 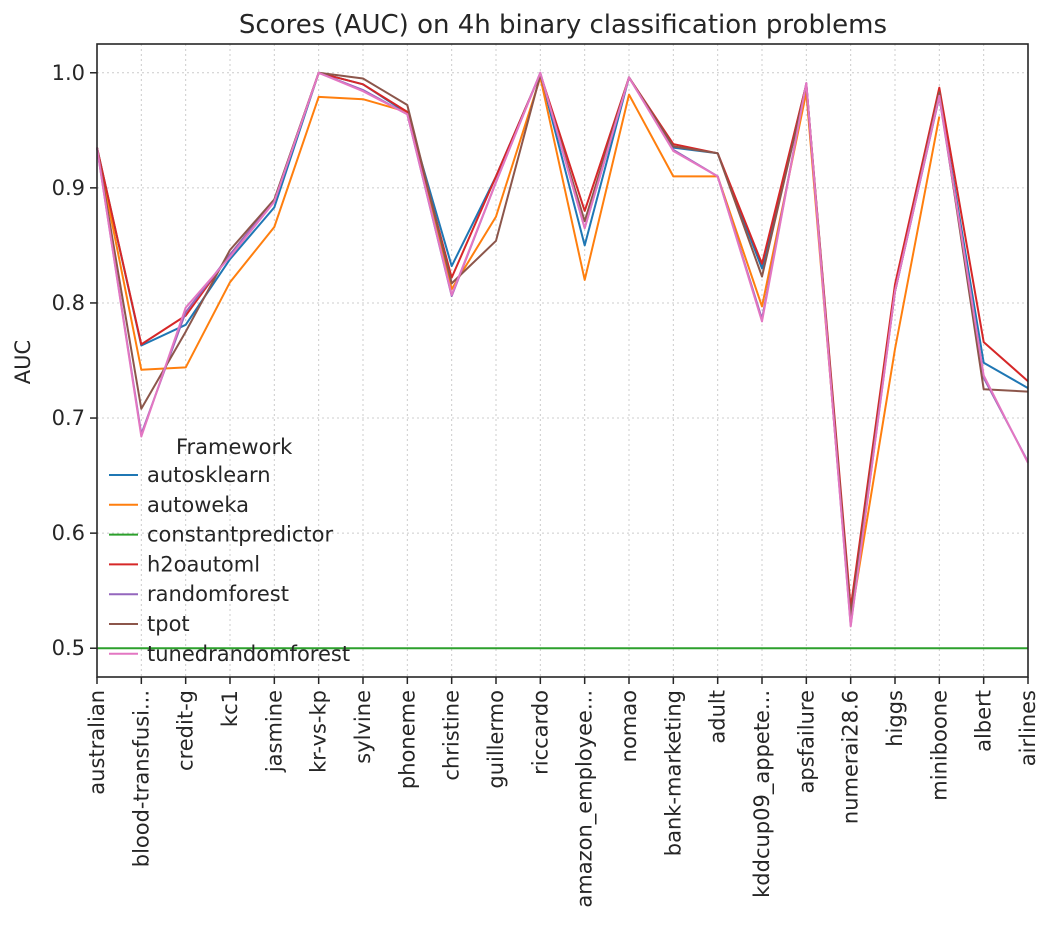 I want to click on y-tick-label: 0.7, so click(x=68, y=418).